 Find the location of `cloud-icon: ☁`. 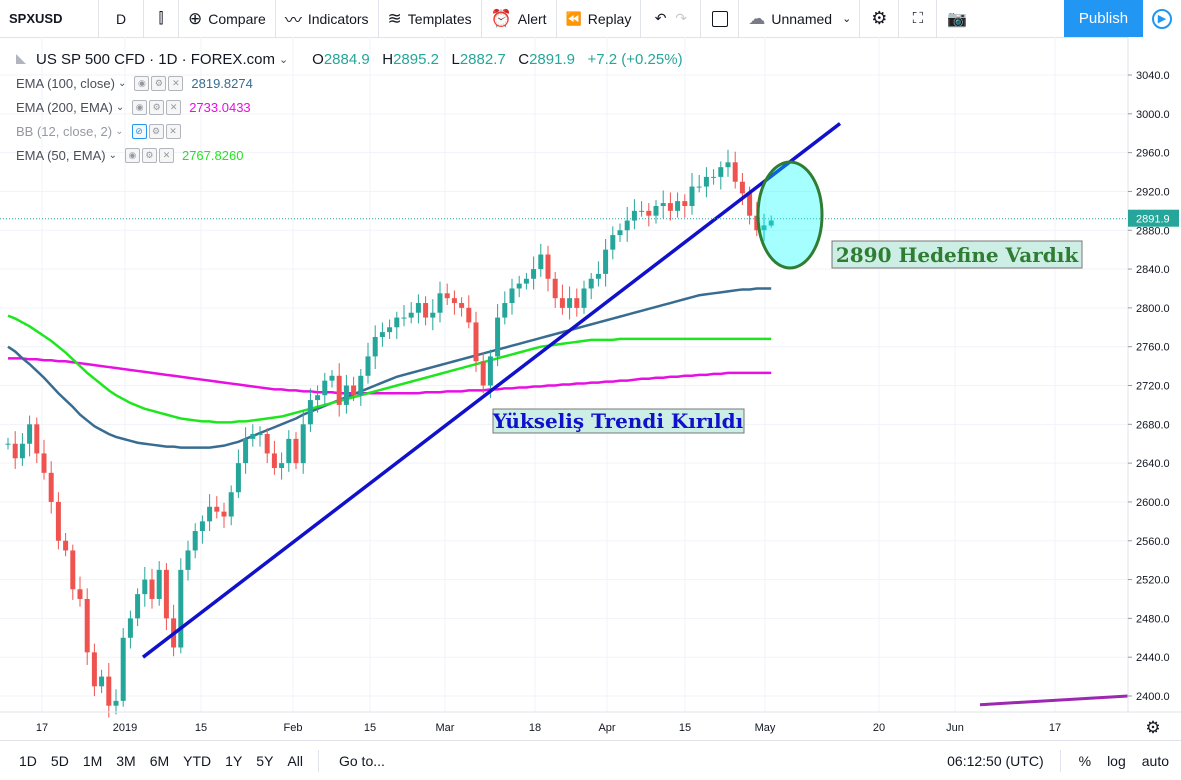

cloud-icon: ☁ is located at coordinates (757, 18).